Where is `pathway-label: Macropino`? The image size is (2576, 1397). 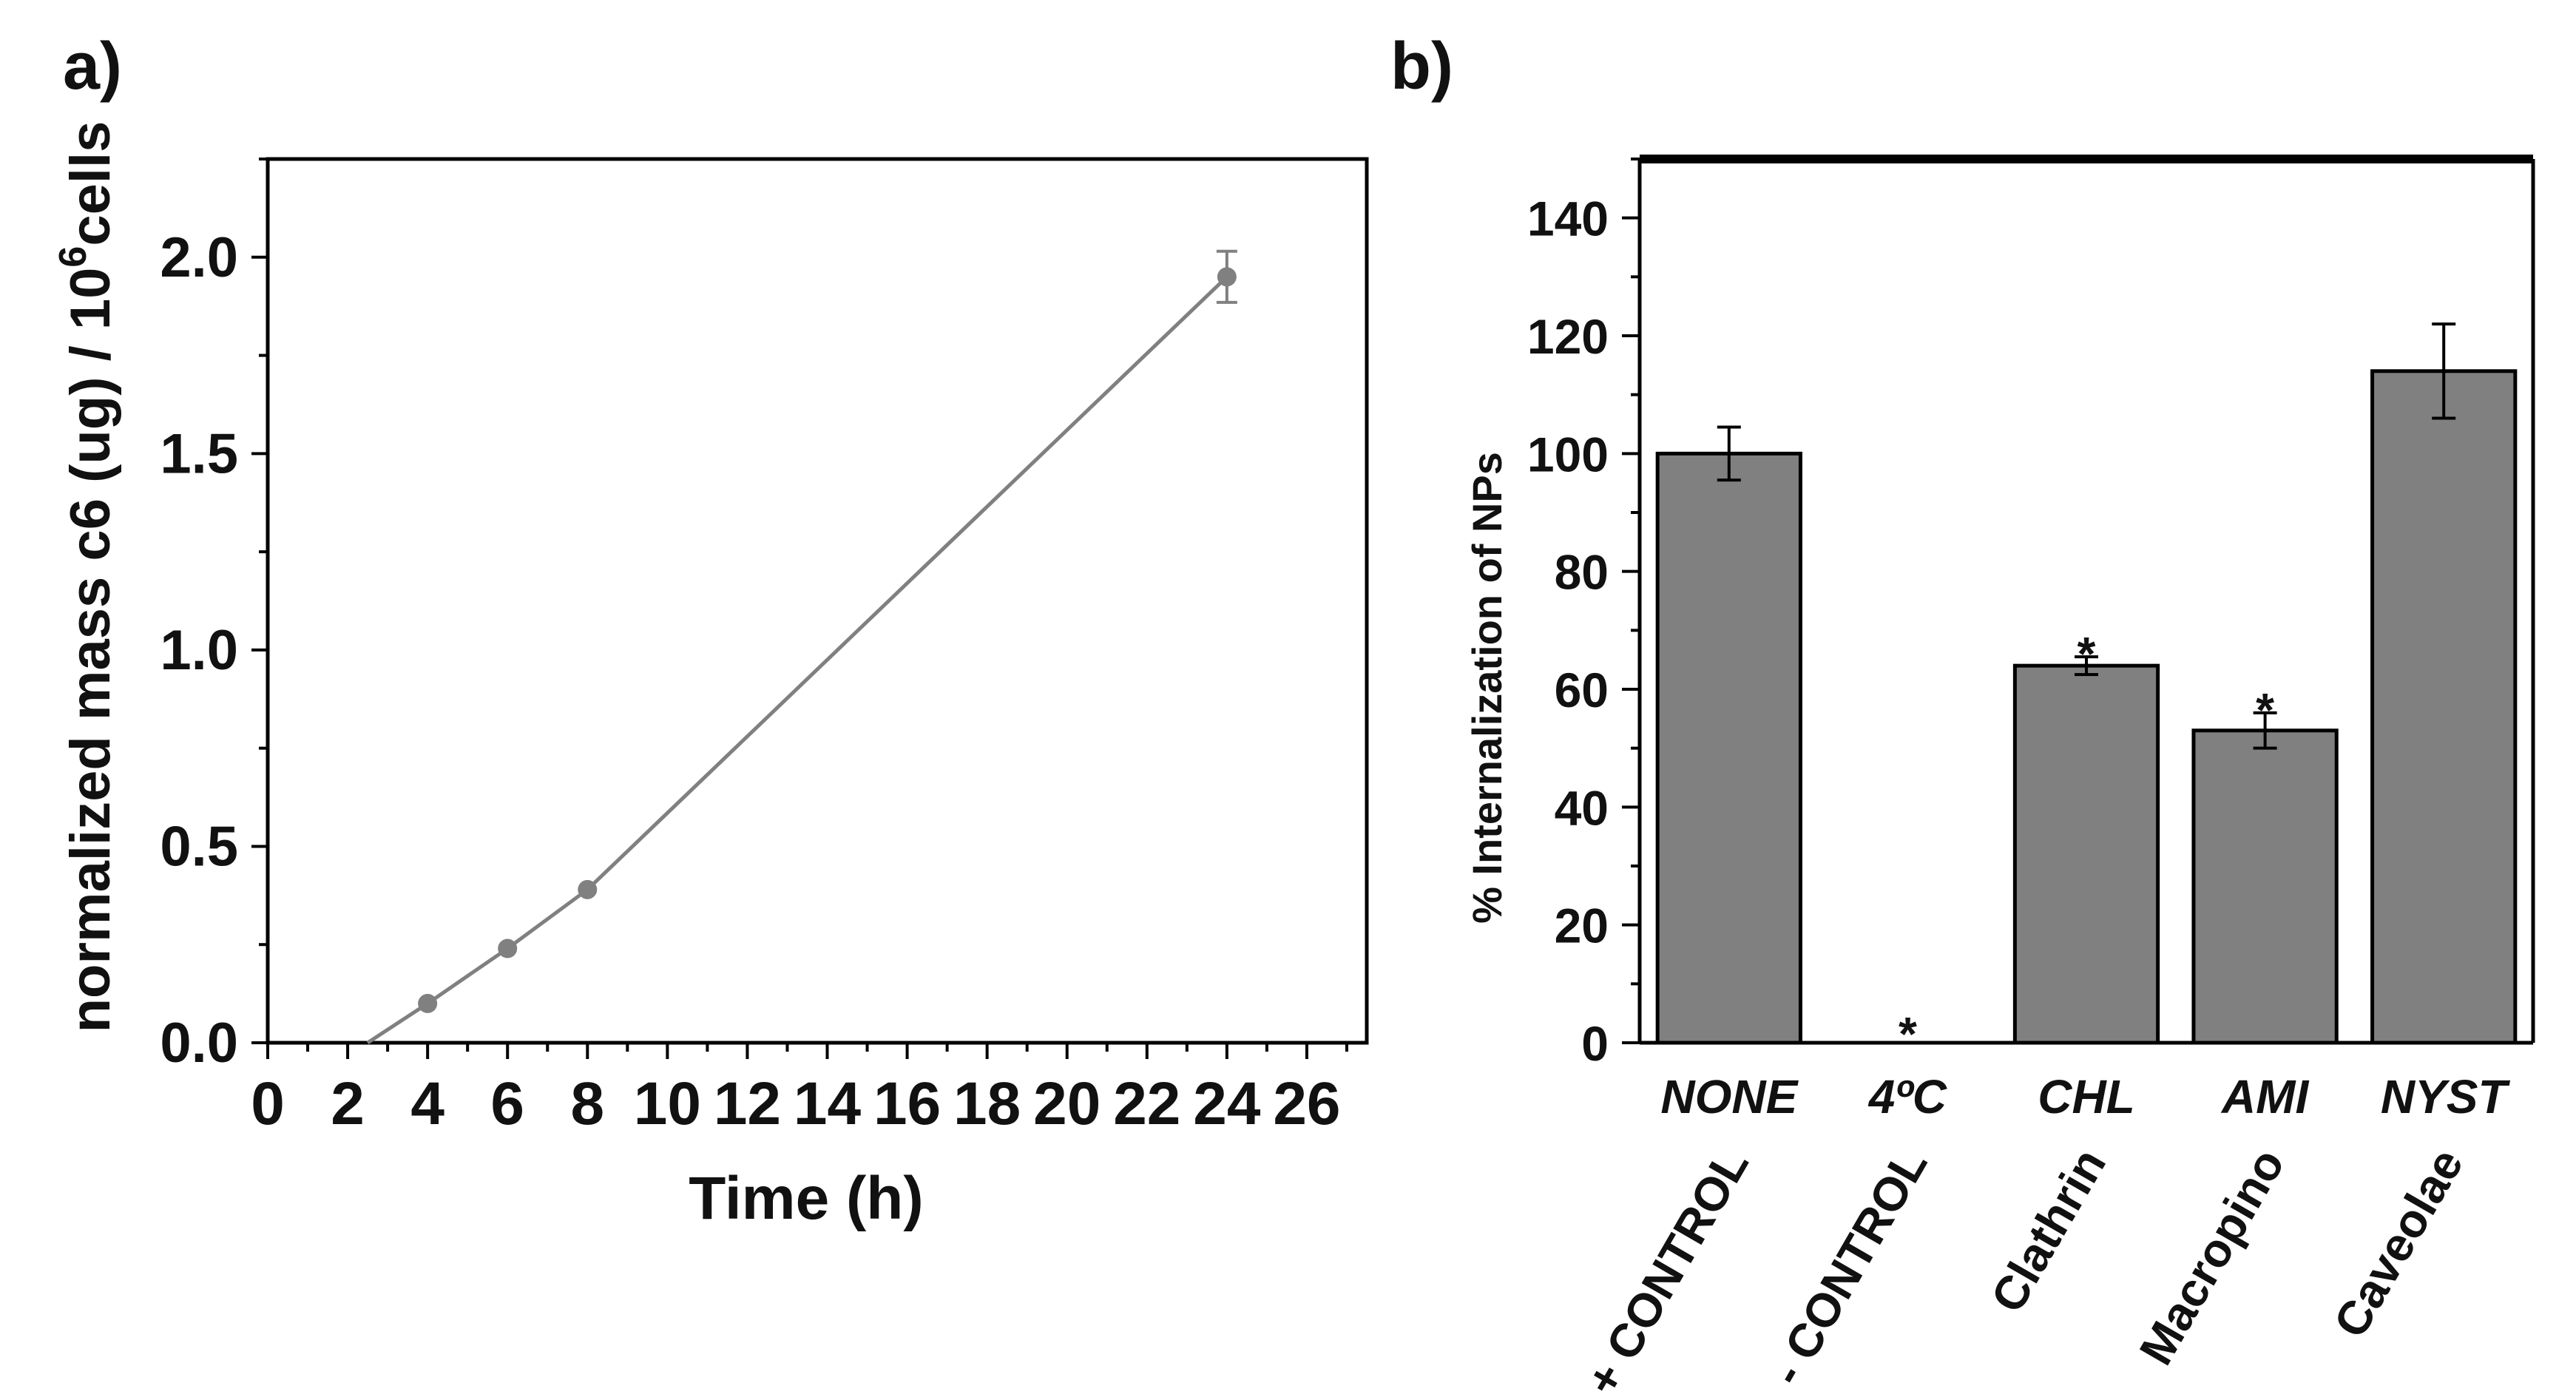 pathway-label: Macropino is located at coordinates (2212, 1256).